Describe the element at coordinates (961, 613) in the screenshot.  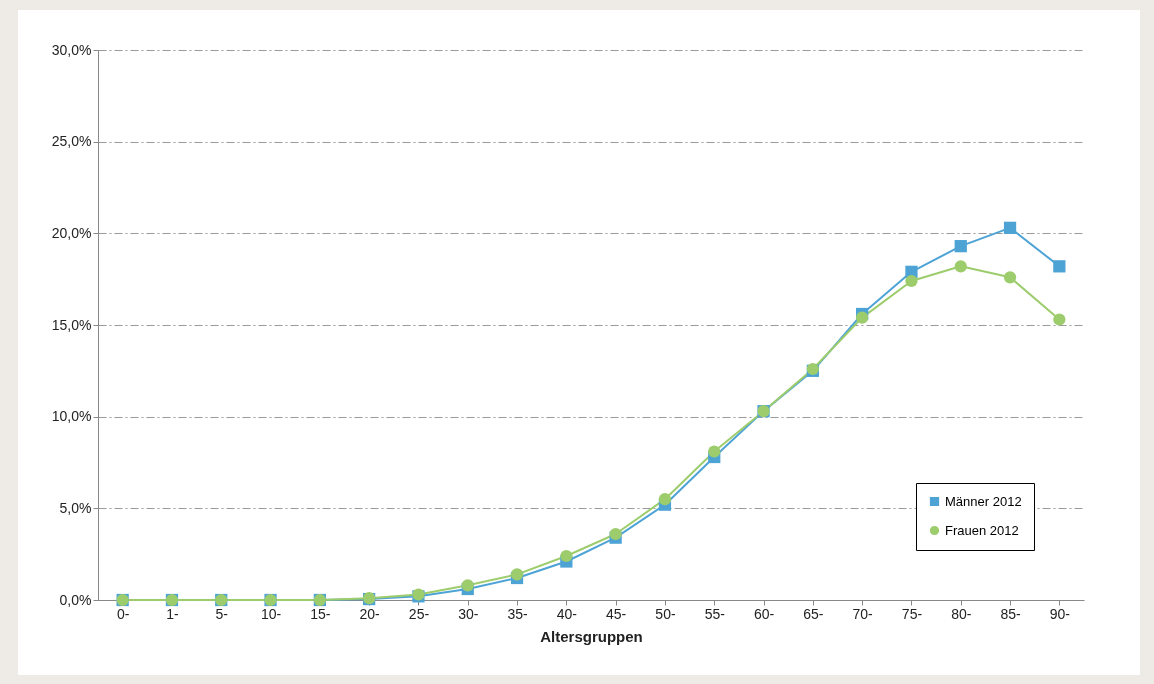
I see `x-tick-label: 80-` at that location.